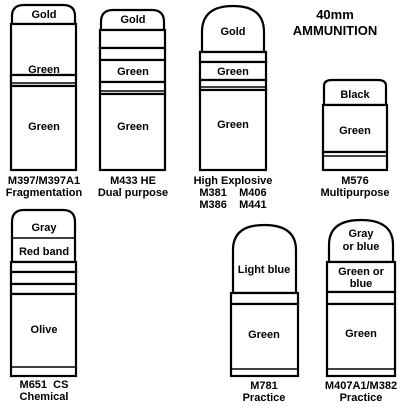 The image size is (409, 412). Describe the element at coordinates (355, 95) in the screenshot. I see `round-m576-section-1: Black` at that location.